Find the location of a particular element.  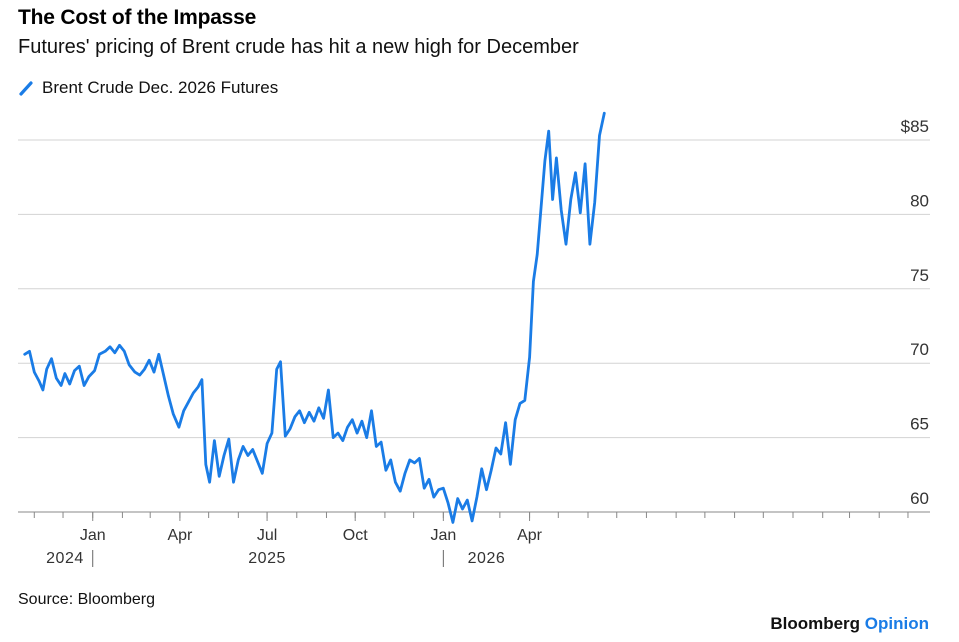

source-note: Source: Bloomberg is located at coordinates (86, 599).